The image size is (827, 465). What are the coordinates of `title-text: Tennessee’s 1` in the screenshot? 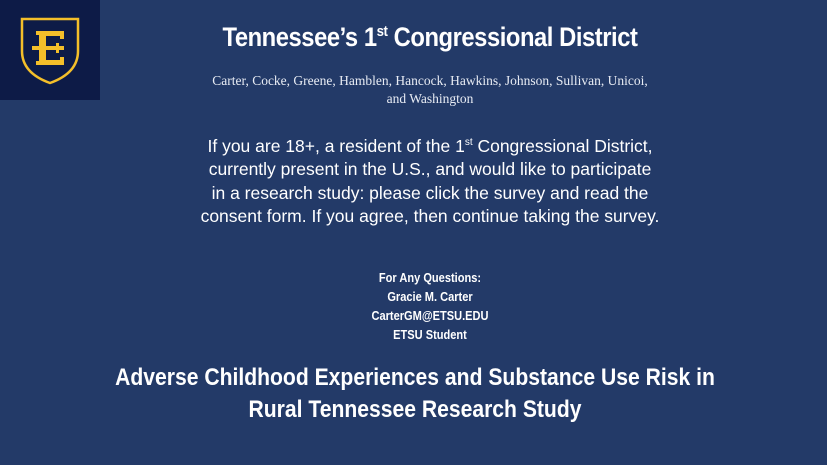 It's located at (300, 37).